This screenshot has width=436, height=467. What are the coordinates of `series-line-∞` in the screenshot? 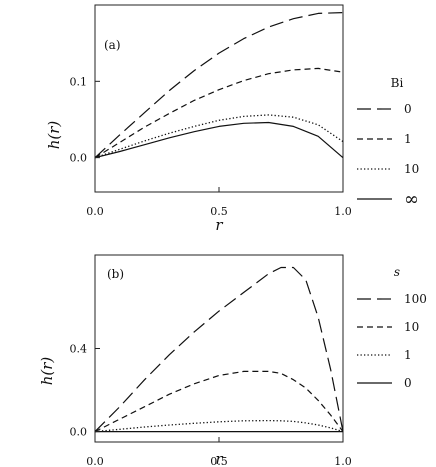 It's located at (219, 140).